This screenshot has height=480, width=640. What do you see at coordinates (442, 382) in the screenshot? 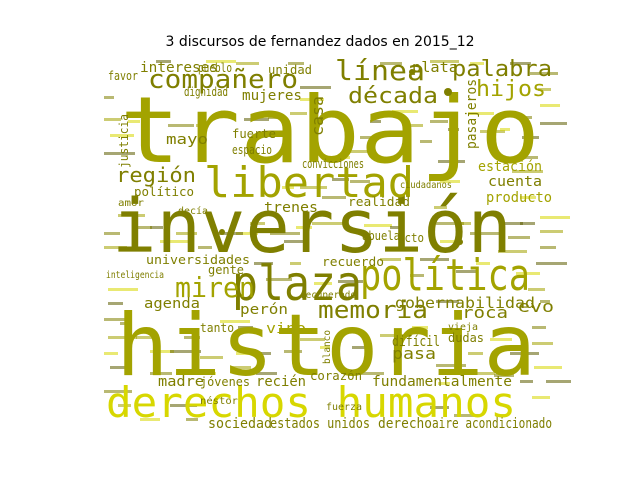
I see `word-fundamentalmente: fundamentalmente` at bounding box center [442, 382].